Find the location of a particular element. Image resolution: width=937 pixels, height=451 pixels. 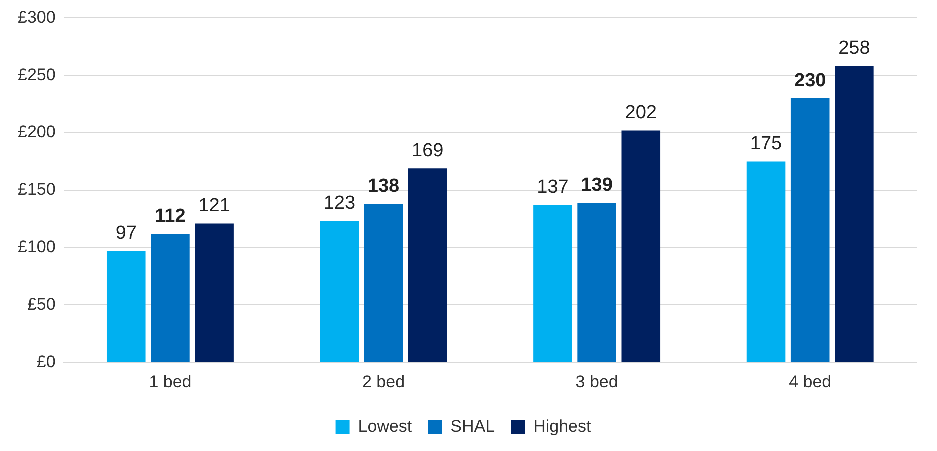

data-label: 112 is located at coordinates (170, 216).